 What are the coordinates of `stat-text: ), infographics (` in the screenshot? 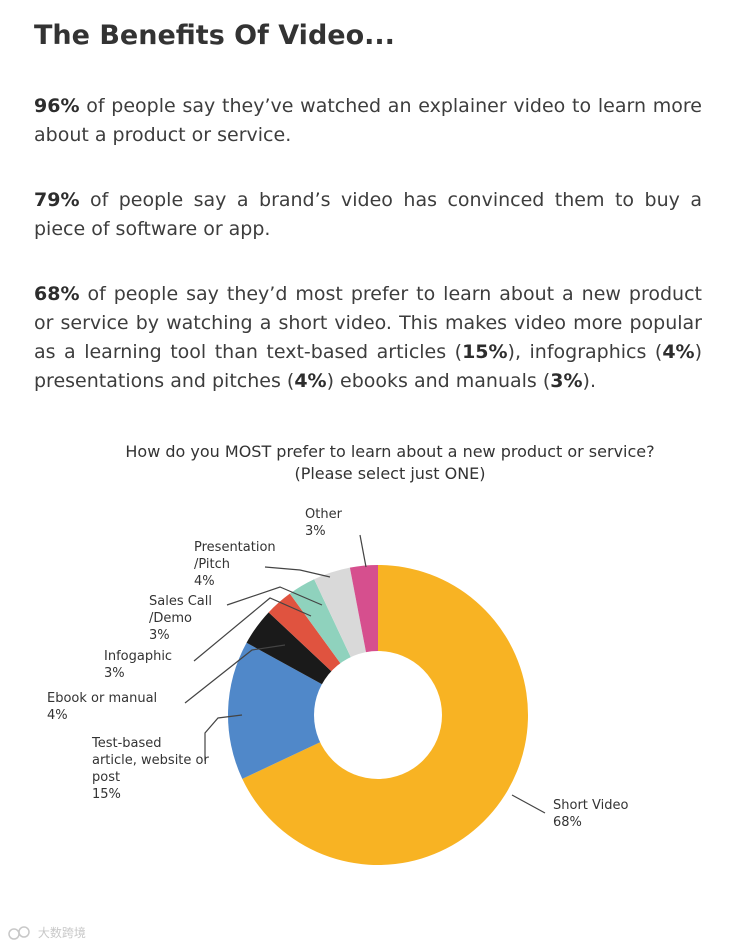 It's located at (585, 352).